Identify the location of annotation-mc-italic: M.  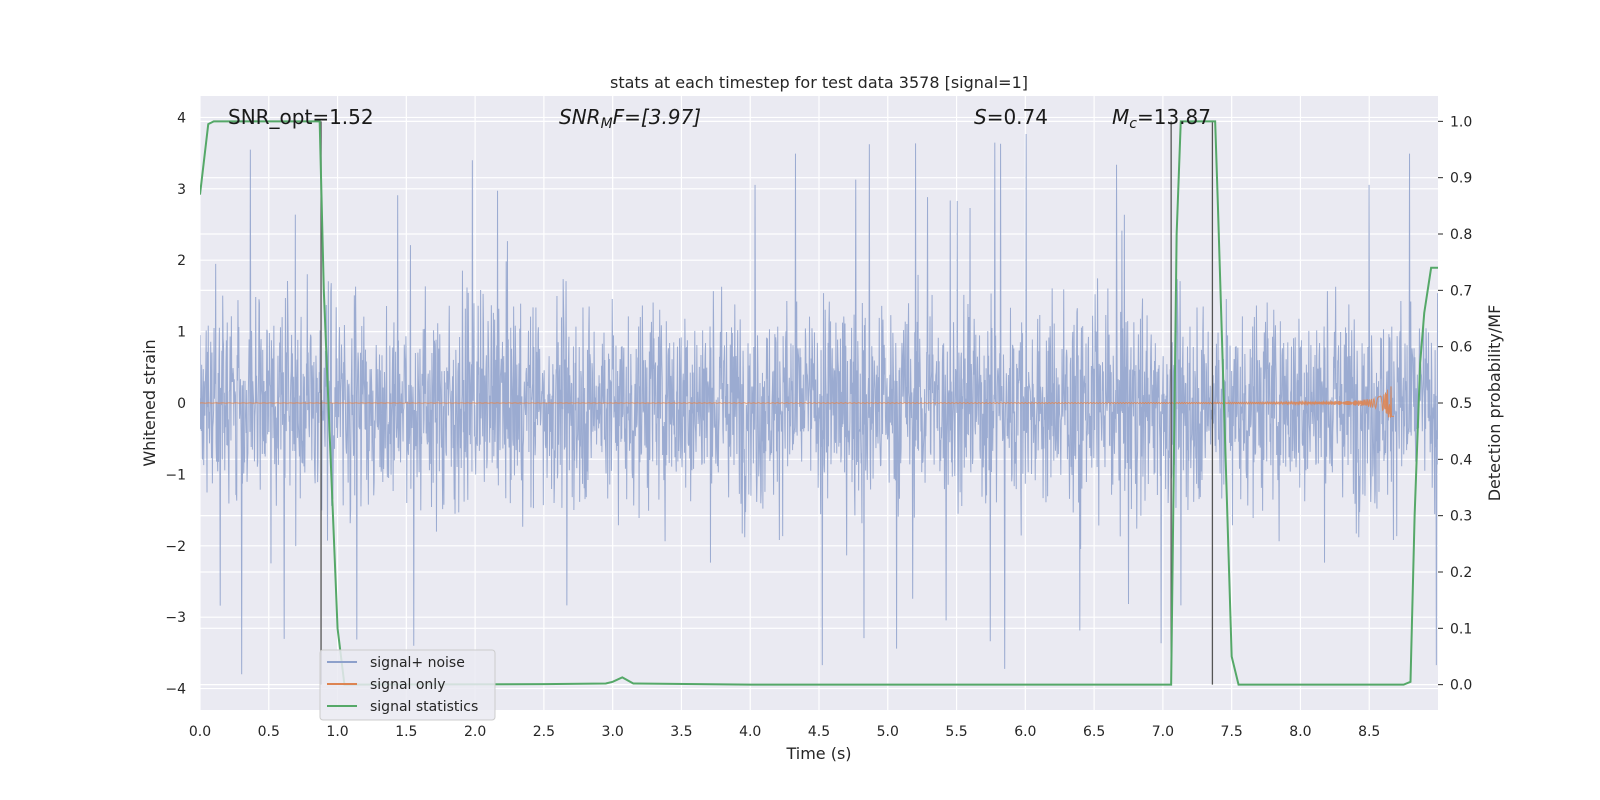
(1120, 117).